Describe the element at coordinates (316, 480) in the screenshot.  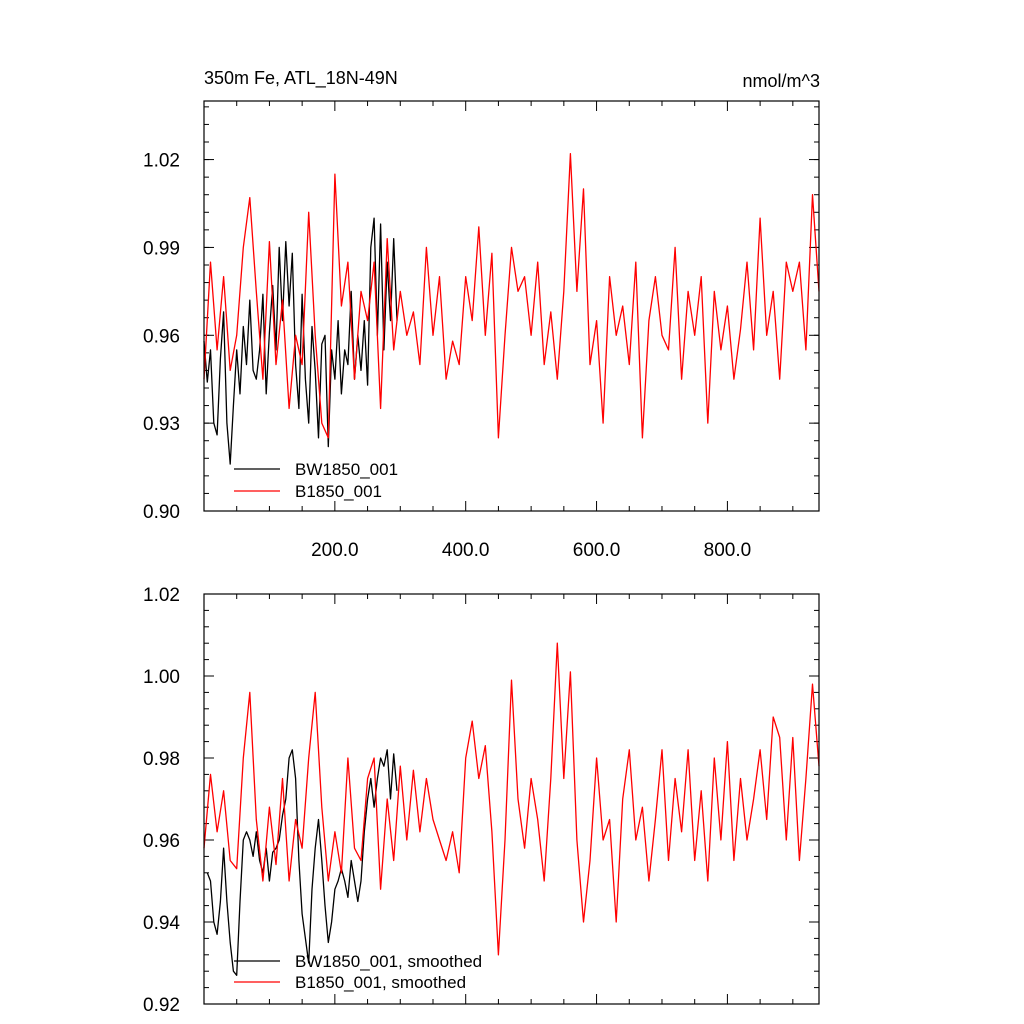
I see `legend: BW1850_001 B1850_001` at that location.